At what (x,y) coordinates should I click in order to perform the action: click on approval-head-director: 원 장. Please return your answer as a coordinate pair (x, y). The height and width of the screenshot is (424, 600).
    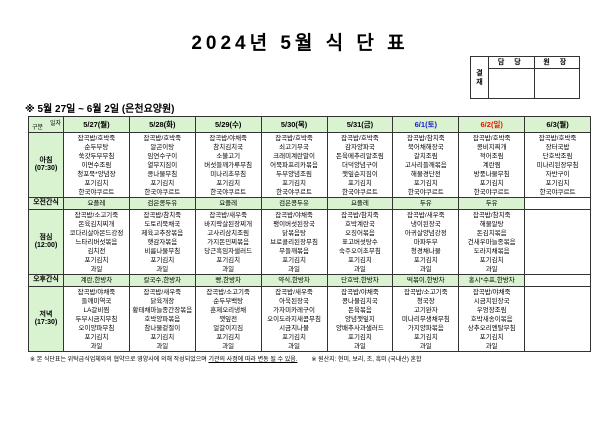
    Looking at the image, I should click on (556, 63).